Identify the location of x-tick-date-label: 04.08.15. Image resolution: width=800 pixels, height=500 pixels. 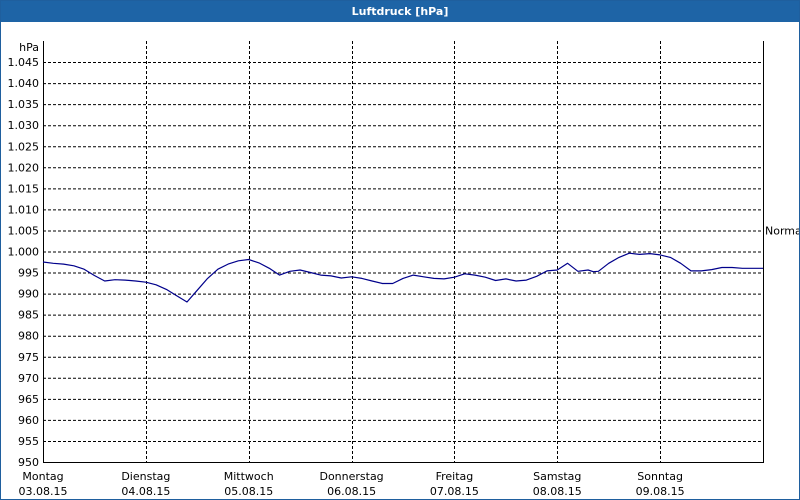
(145, 491).